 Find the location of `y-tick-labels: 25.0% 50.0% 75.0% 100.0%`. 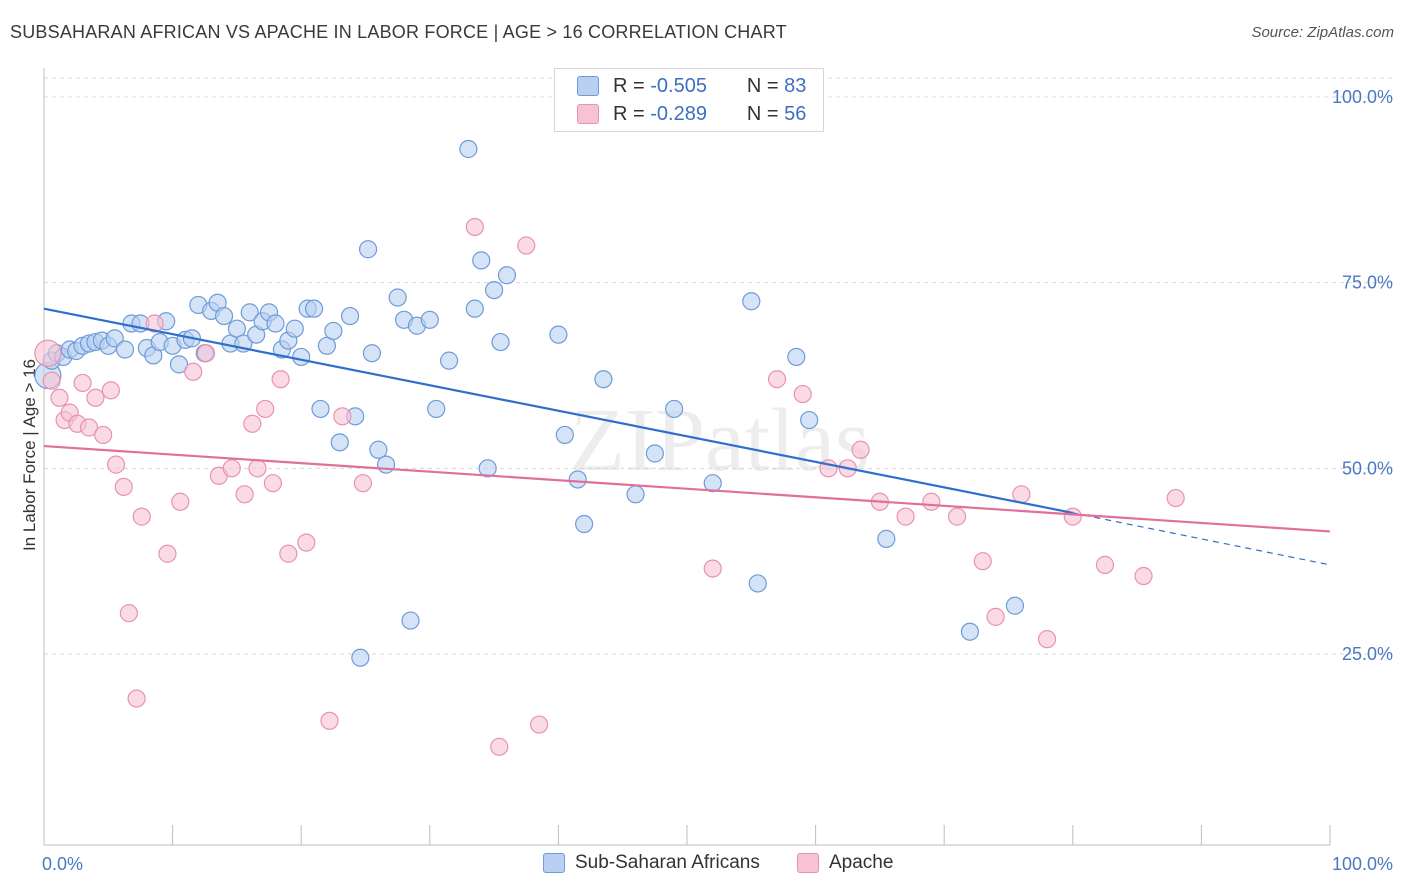

y-tick-labels: 25.0% 50.0% 75.0% 100.0% is located at coordinates (1362, 375).